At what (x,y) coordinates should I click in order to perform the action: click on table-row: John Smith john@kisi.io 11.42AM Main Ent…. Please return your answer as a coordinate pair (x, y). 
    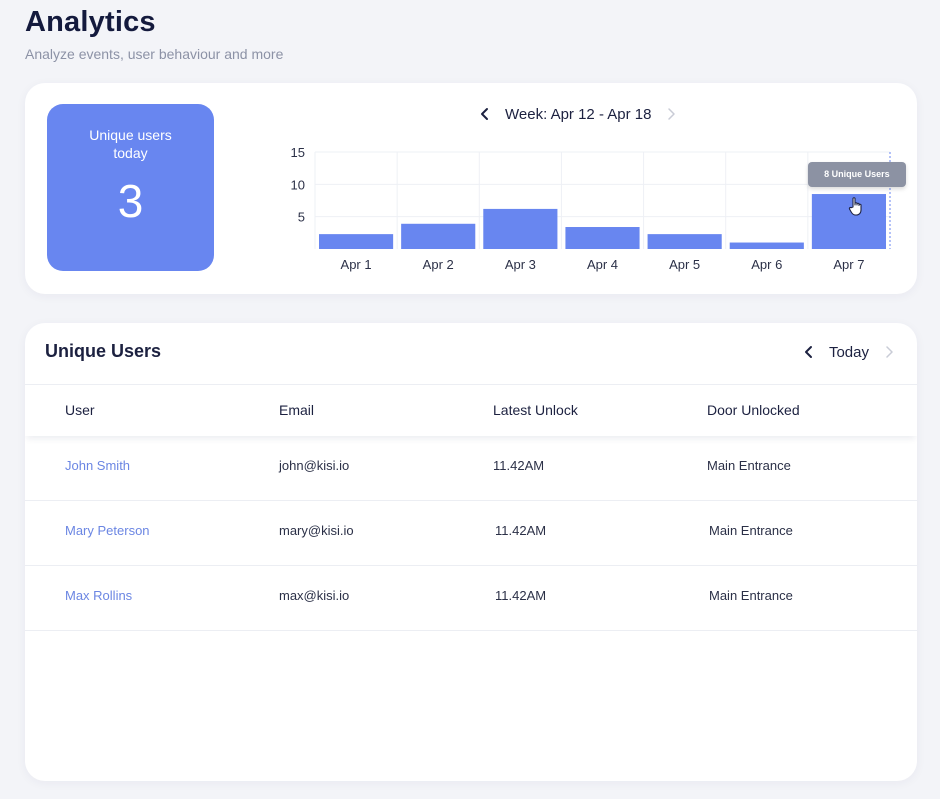
    Looking at the image, I should click on (471, 468).